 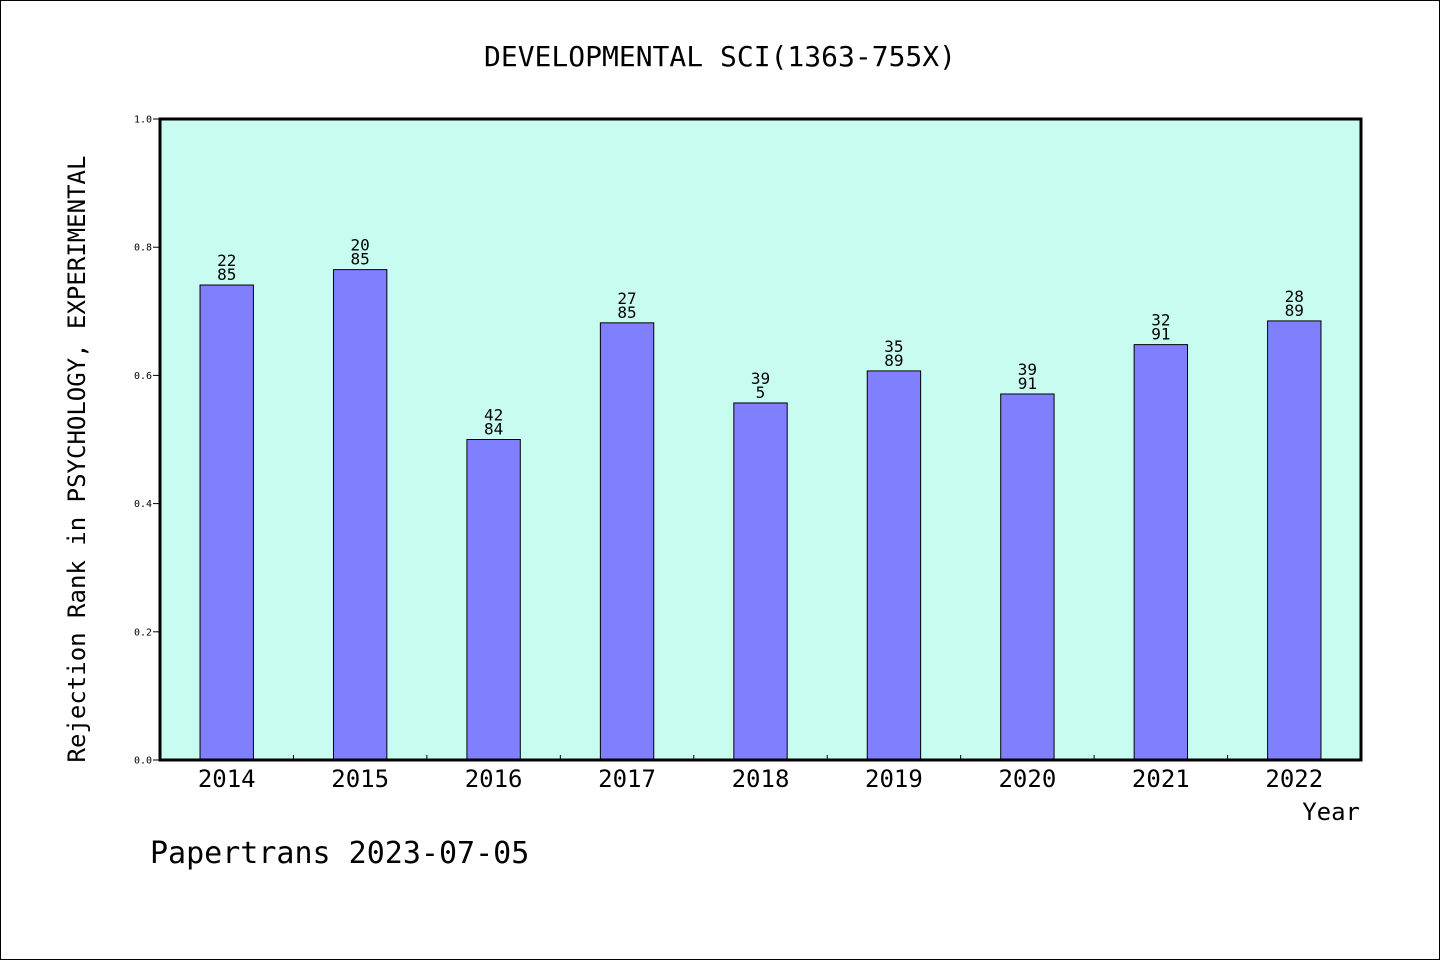 I want to click on bar-label-top: 32, so click(x=1160, y=320).